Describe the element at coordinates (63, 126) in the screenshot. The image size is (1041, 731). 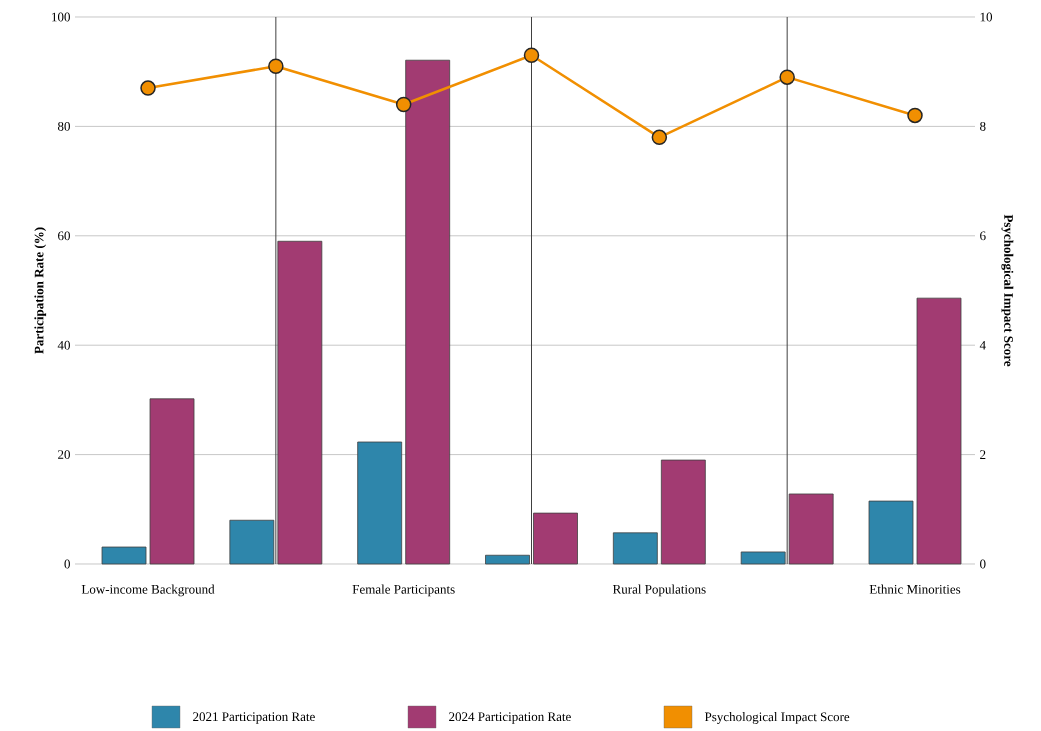
I see `y-tick-label: 80` at that location.